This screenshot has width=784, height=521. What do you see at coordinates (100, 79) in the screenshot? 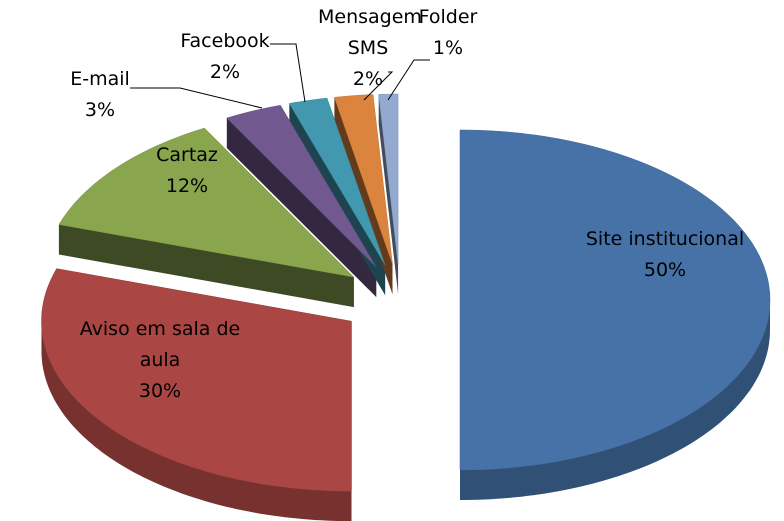
I see `category-label: E-mail` at bounding box center [100, 79].